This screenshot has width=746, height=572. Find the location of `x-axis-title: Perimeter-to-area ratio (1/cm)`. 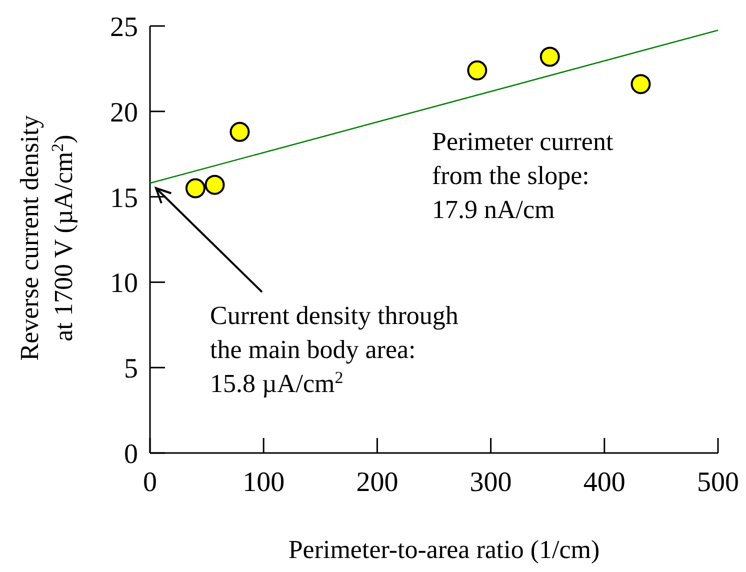

x-axis-title: Perimeter-to-area ratio (1/cm) is located at coordinates (444, 549).